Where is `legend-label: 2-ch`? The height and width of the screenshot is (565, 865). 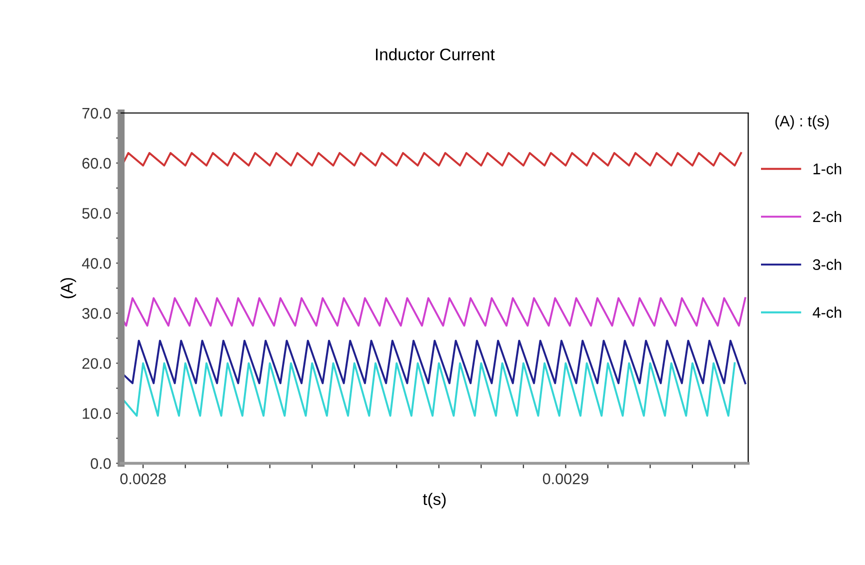
legend-label: 2-ch is located at coordinates (827, 216).